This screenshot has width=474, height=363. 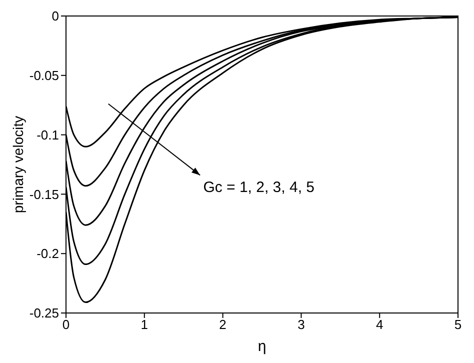 I want to click on x-tick-label: 5, so click(x=458, y=324).